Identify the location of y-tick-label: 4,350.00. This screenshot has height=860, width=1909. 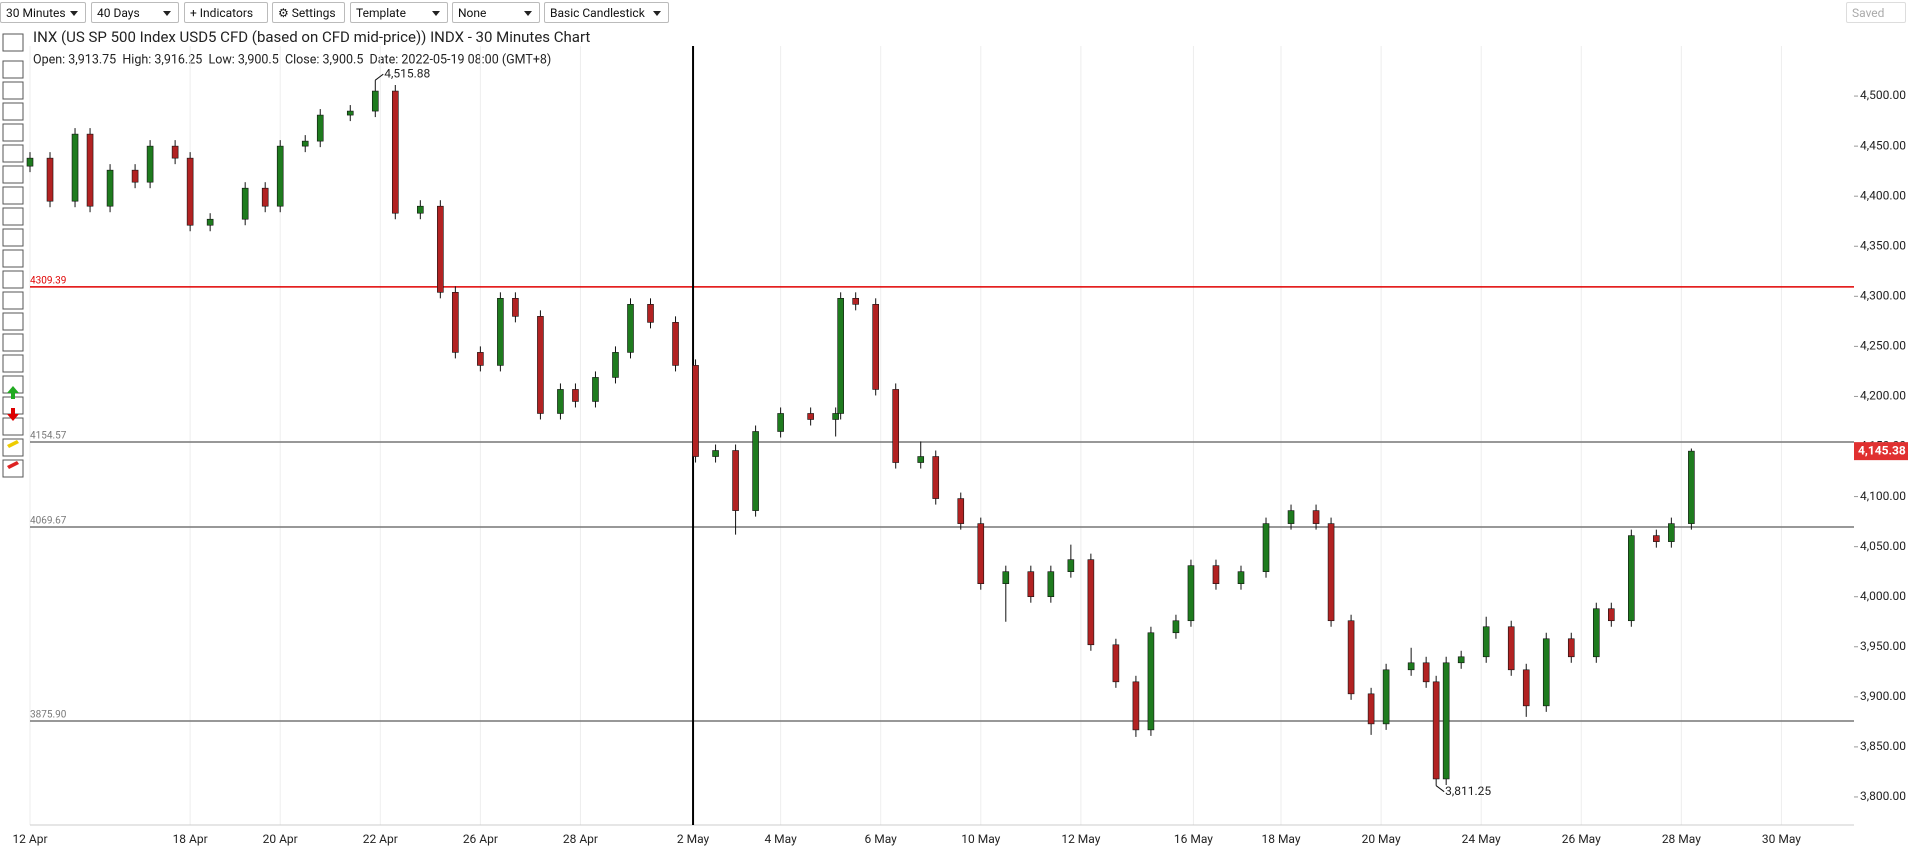
(1883, 245).